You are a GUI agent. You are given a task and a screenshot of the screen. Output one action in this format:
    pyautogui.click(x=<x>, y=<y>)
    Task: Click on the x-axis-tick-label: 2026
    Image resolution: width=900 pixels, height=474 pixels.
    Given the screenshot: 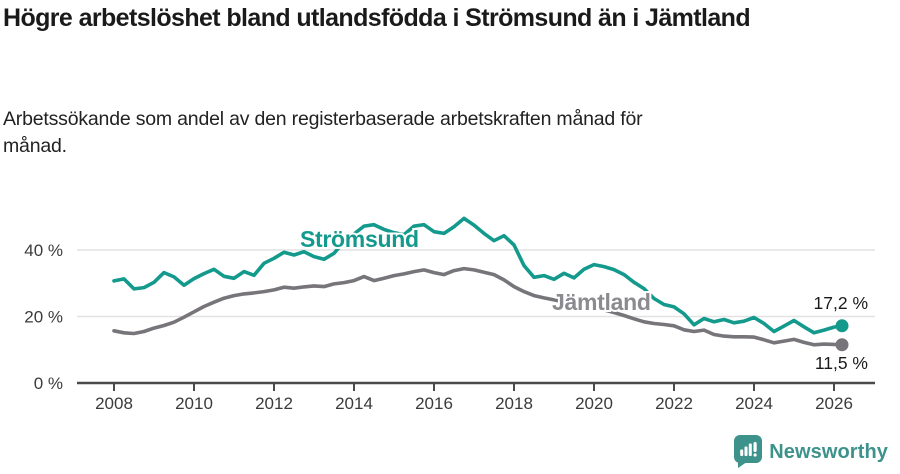 What is the action you would take?
    pyautogui.click(x=834, y=403)
    